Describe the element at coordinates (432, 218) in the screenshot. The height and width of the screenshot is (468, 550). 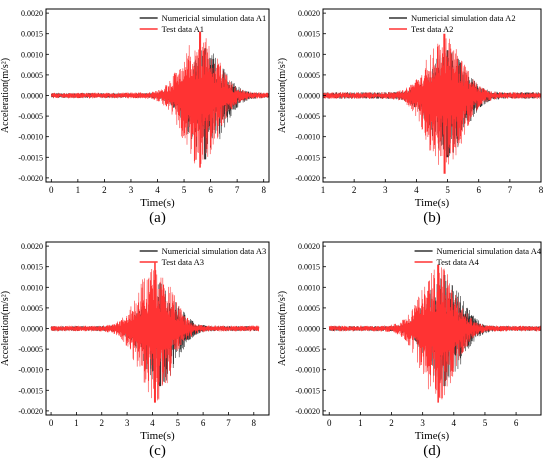
I see `panel-label: (b)` at that location.